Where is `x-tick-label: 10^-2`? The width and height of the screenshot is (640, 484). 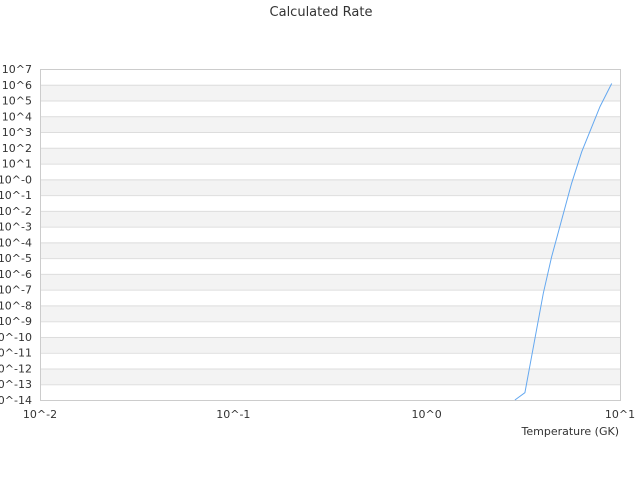 x-tick-label: 10^-2 is located at coordinates (40, 414).